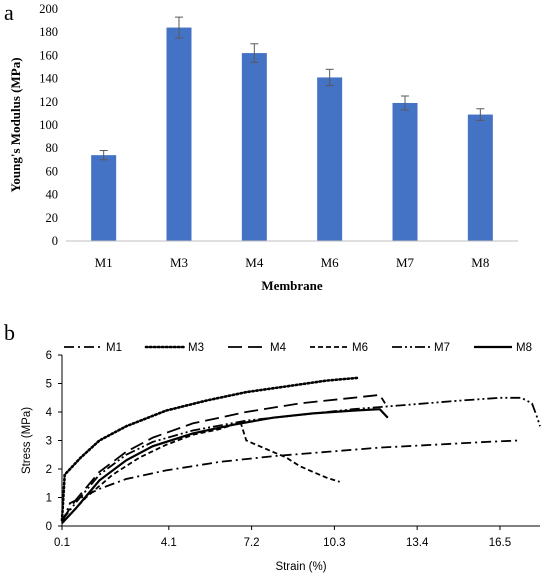  I want to click on line-x-tick-label: 0.1, so click(62, 543).